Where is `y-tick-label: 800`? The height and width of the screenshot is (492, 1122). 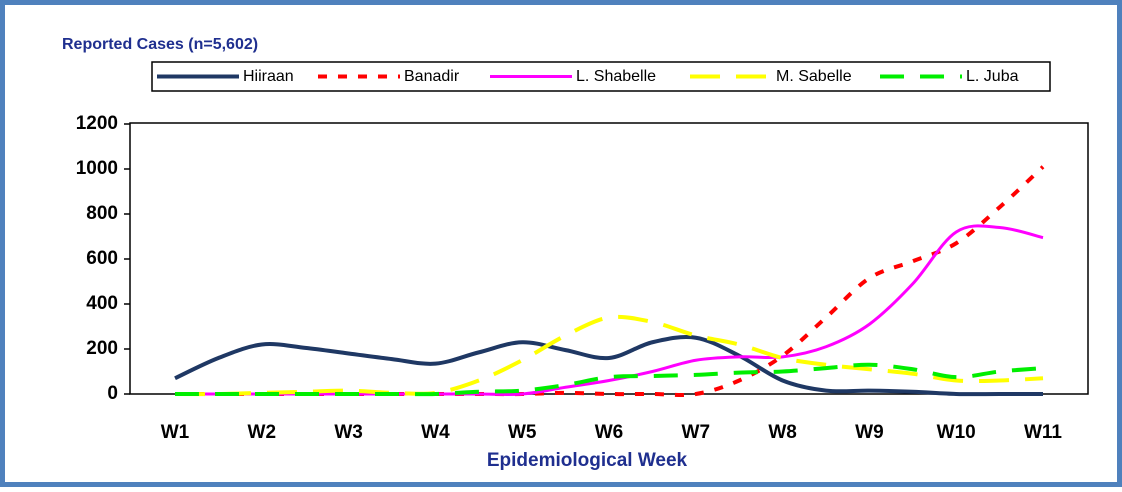
y-tick-label: 800 is located at coordinates (102, 213).